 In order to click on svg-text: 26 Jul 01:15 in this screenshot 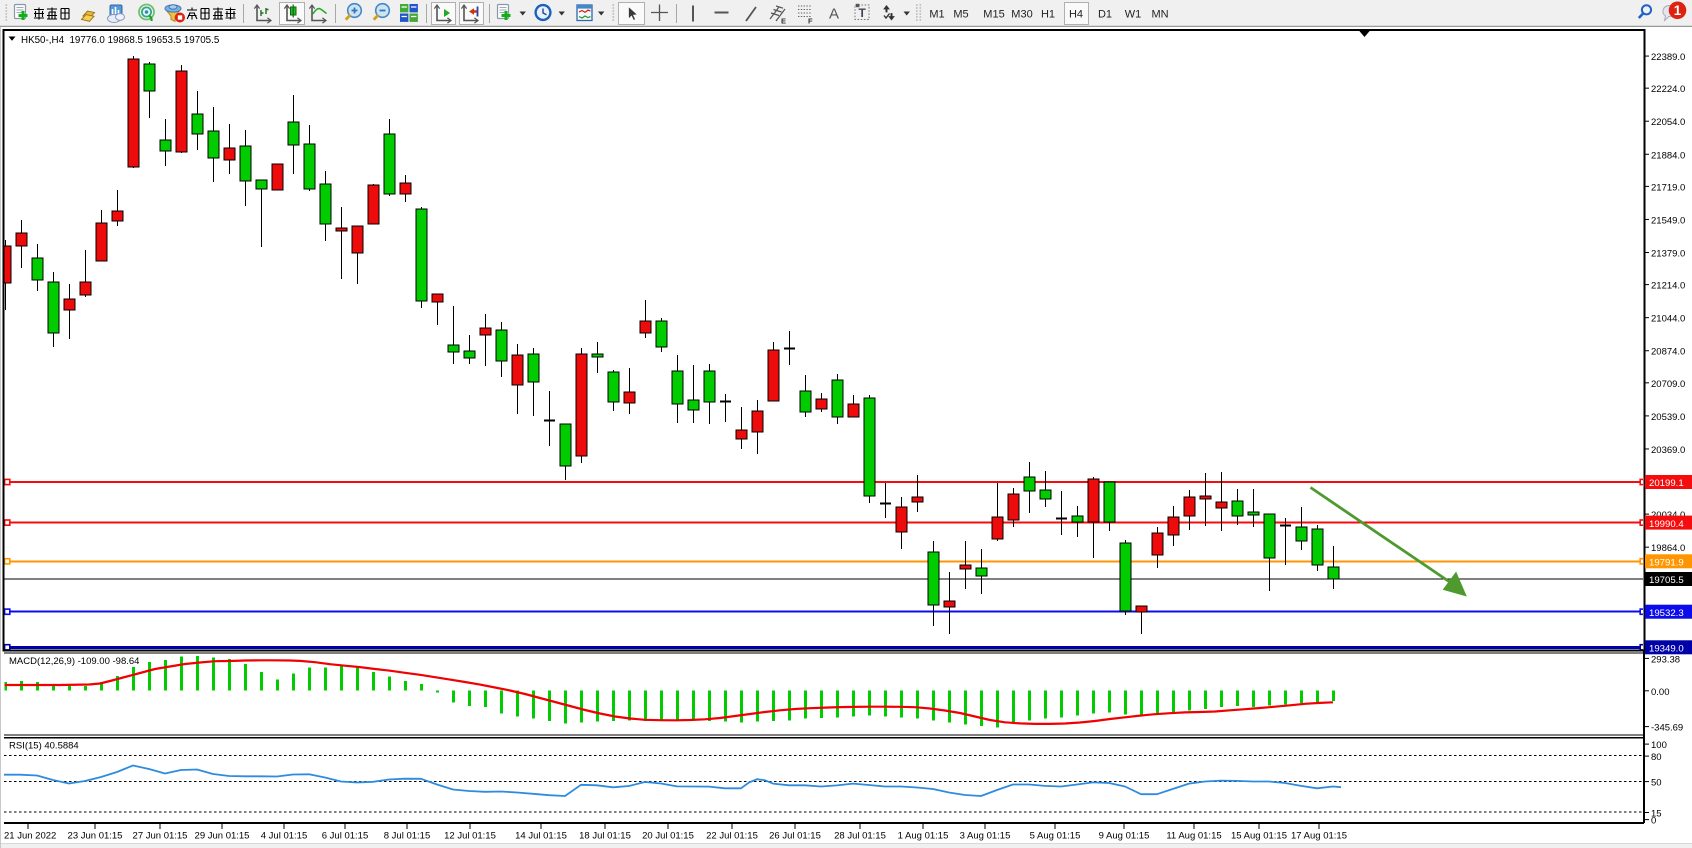, I will do `click(795, 836)`.